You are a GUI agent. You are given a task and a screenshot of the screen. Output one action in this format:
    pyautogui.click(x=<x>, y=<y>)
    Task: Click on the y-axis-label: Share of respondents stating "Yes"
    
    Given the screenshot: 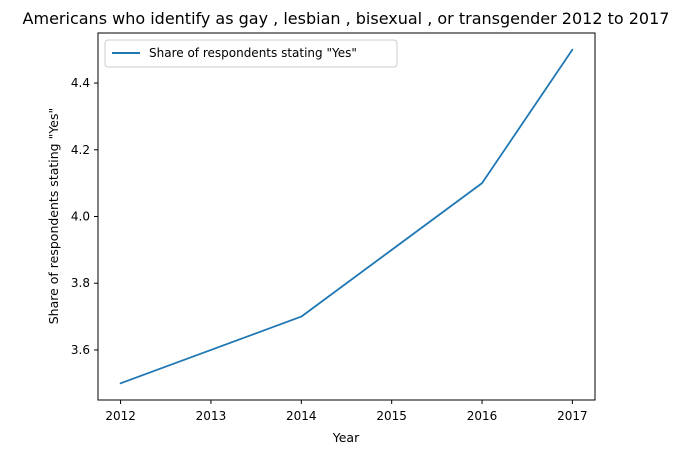 What is the action you would take?
    pyautogui.click(x=53, y=216)
    